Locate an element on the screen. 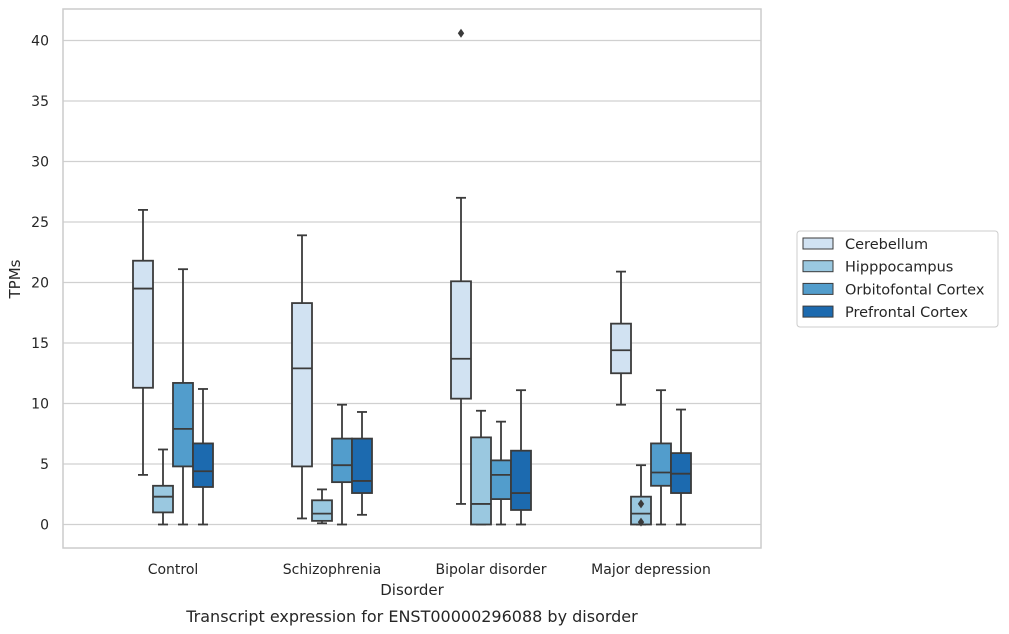  y-axis-label: TPMs is located at coordinates (15, 279).